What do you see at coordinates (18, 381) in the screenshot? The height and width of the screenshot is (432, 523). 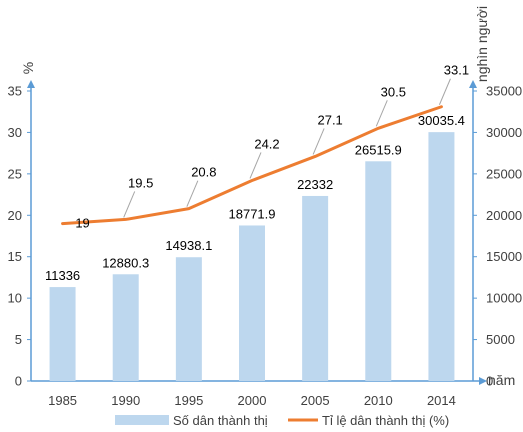 I see `left-axis-tick-label: 0` at bounding box center [18, 381].